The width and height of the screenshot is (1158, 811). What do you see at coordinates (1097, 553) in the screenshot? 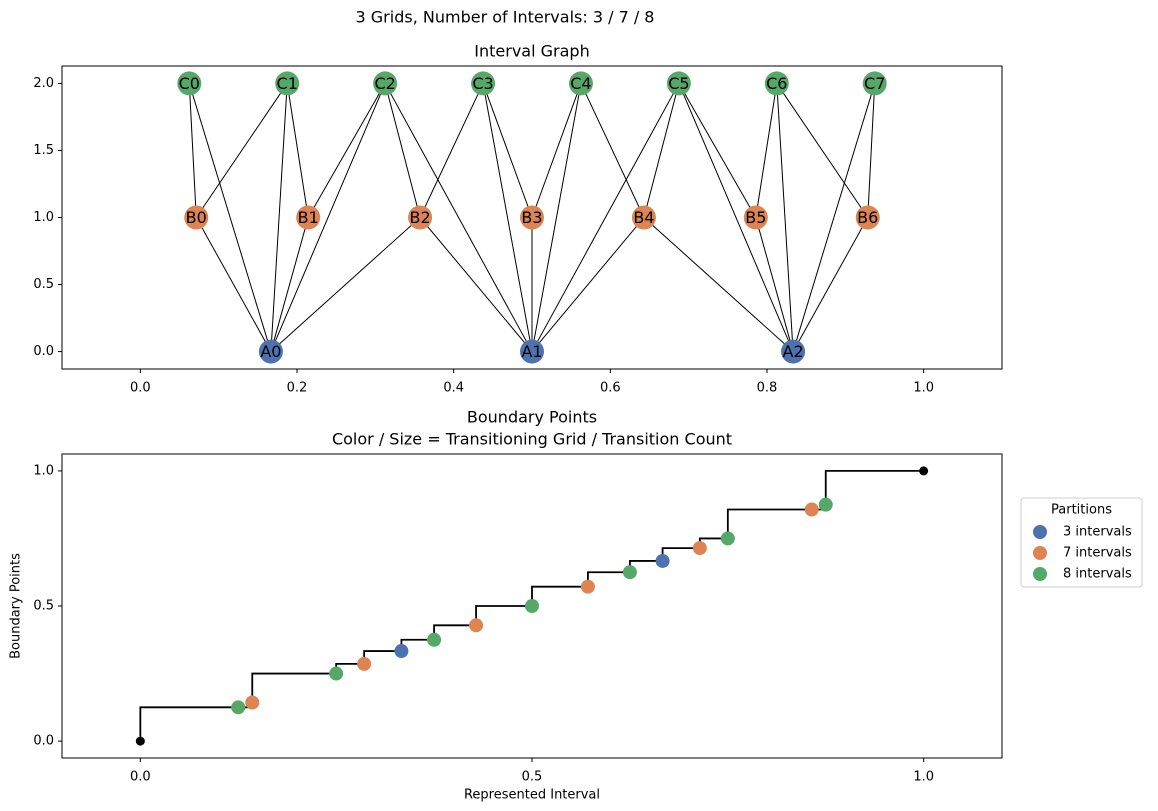
I see `legend-label: 7 intervals` at bounding box center [1097, 553].